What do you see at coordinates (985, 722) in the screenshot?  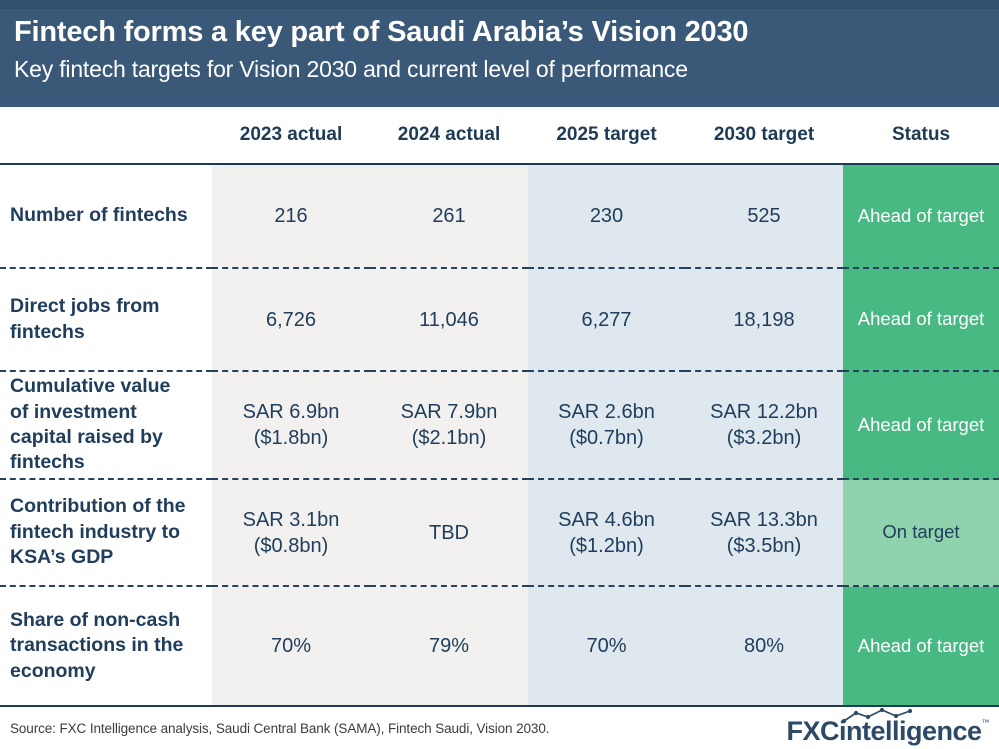 I see `logo-trademark: ™` at bounding box center [985, 722].